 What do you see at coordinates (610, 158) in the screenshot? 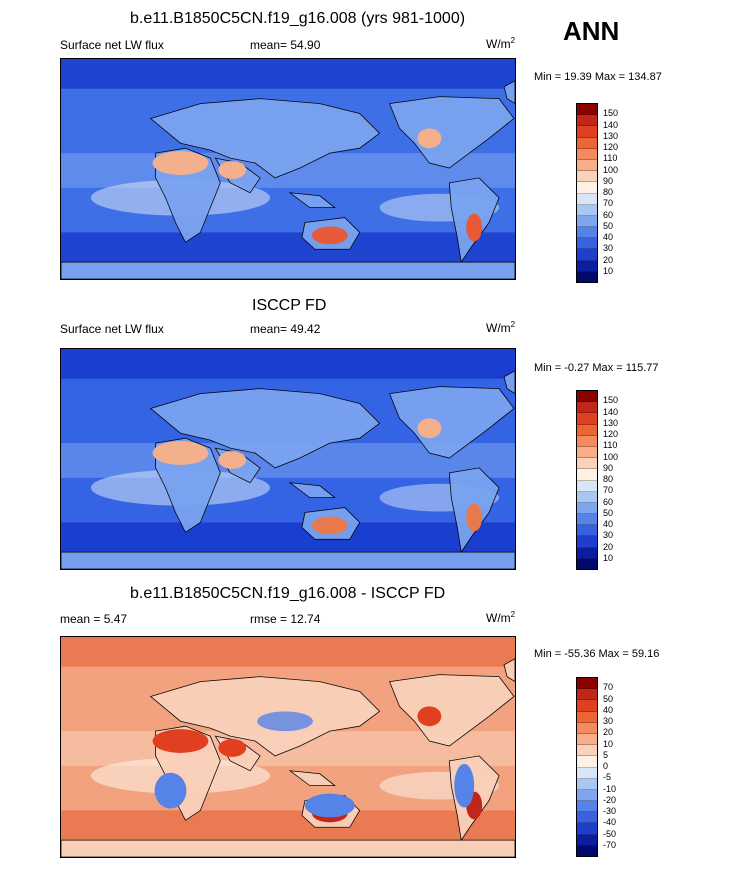
I see `colorbar-tick-label: 110` at bounding box center [610, 158].